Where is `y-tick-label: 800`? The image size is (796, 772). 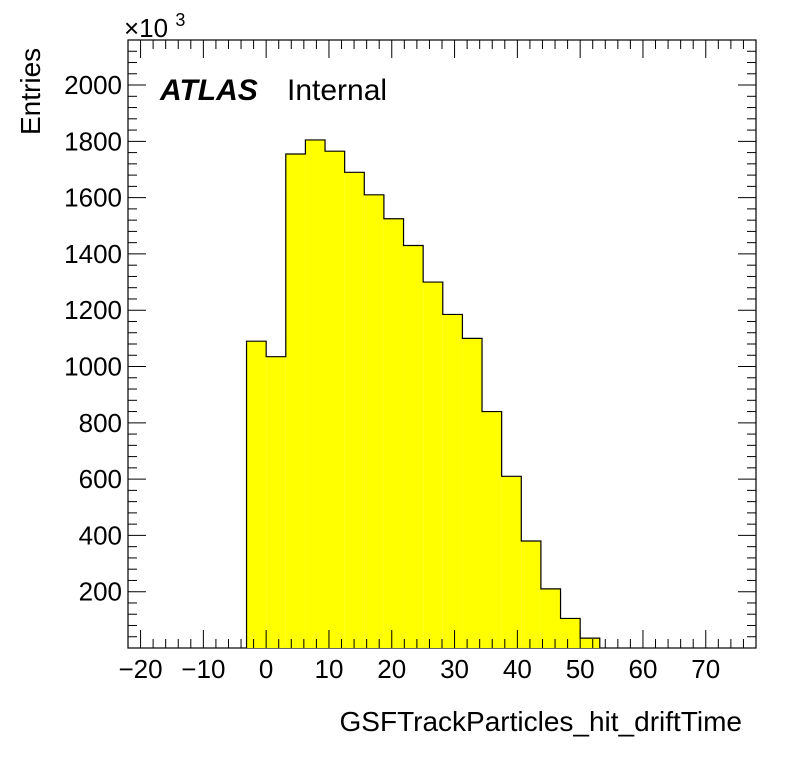 y-tick-label: 800 is located at coordinates (100, 423).